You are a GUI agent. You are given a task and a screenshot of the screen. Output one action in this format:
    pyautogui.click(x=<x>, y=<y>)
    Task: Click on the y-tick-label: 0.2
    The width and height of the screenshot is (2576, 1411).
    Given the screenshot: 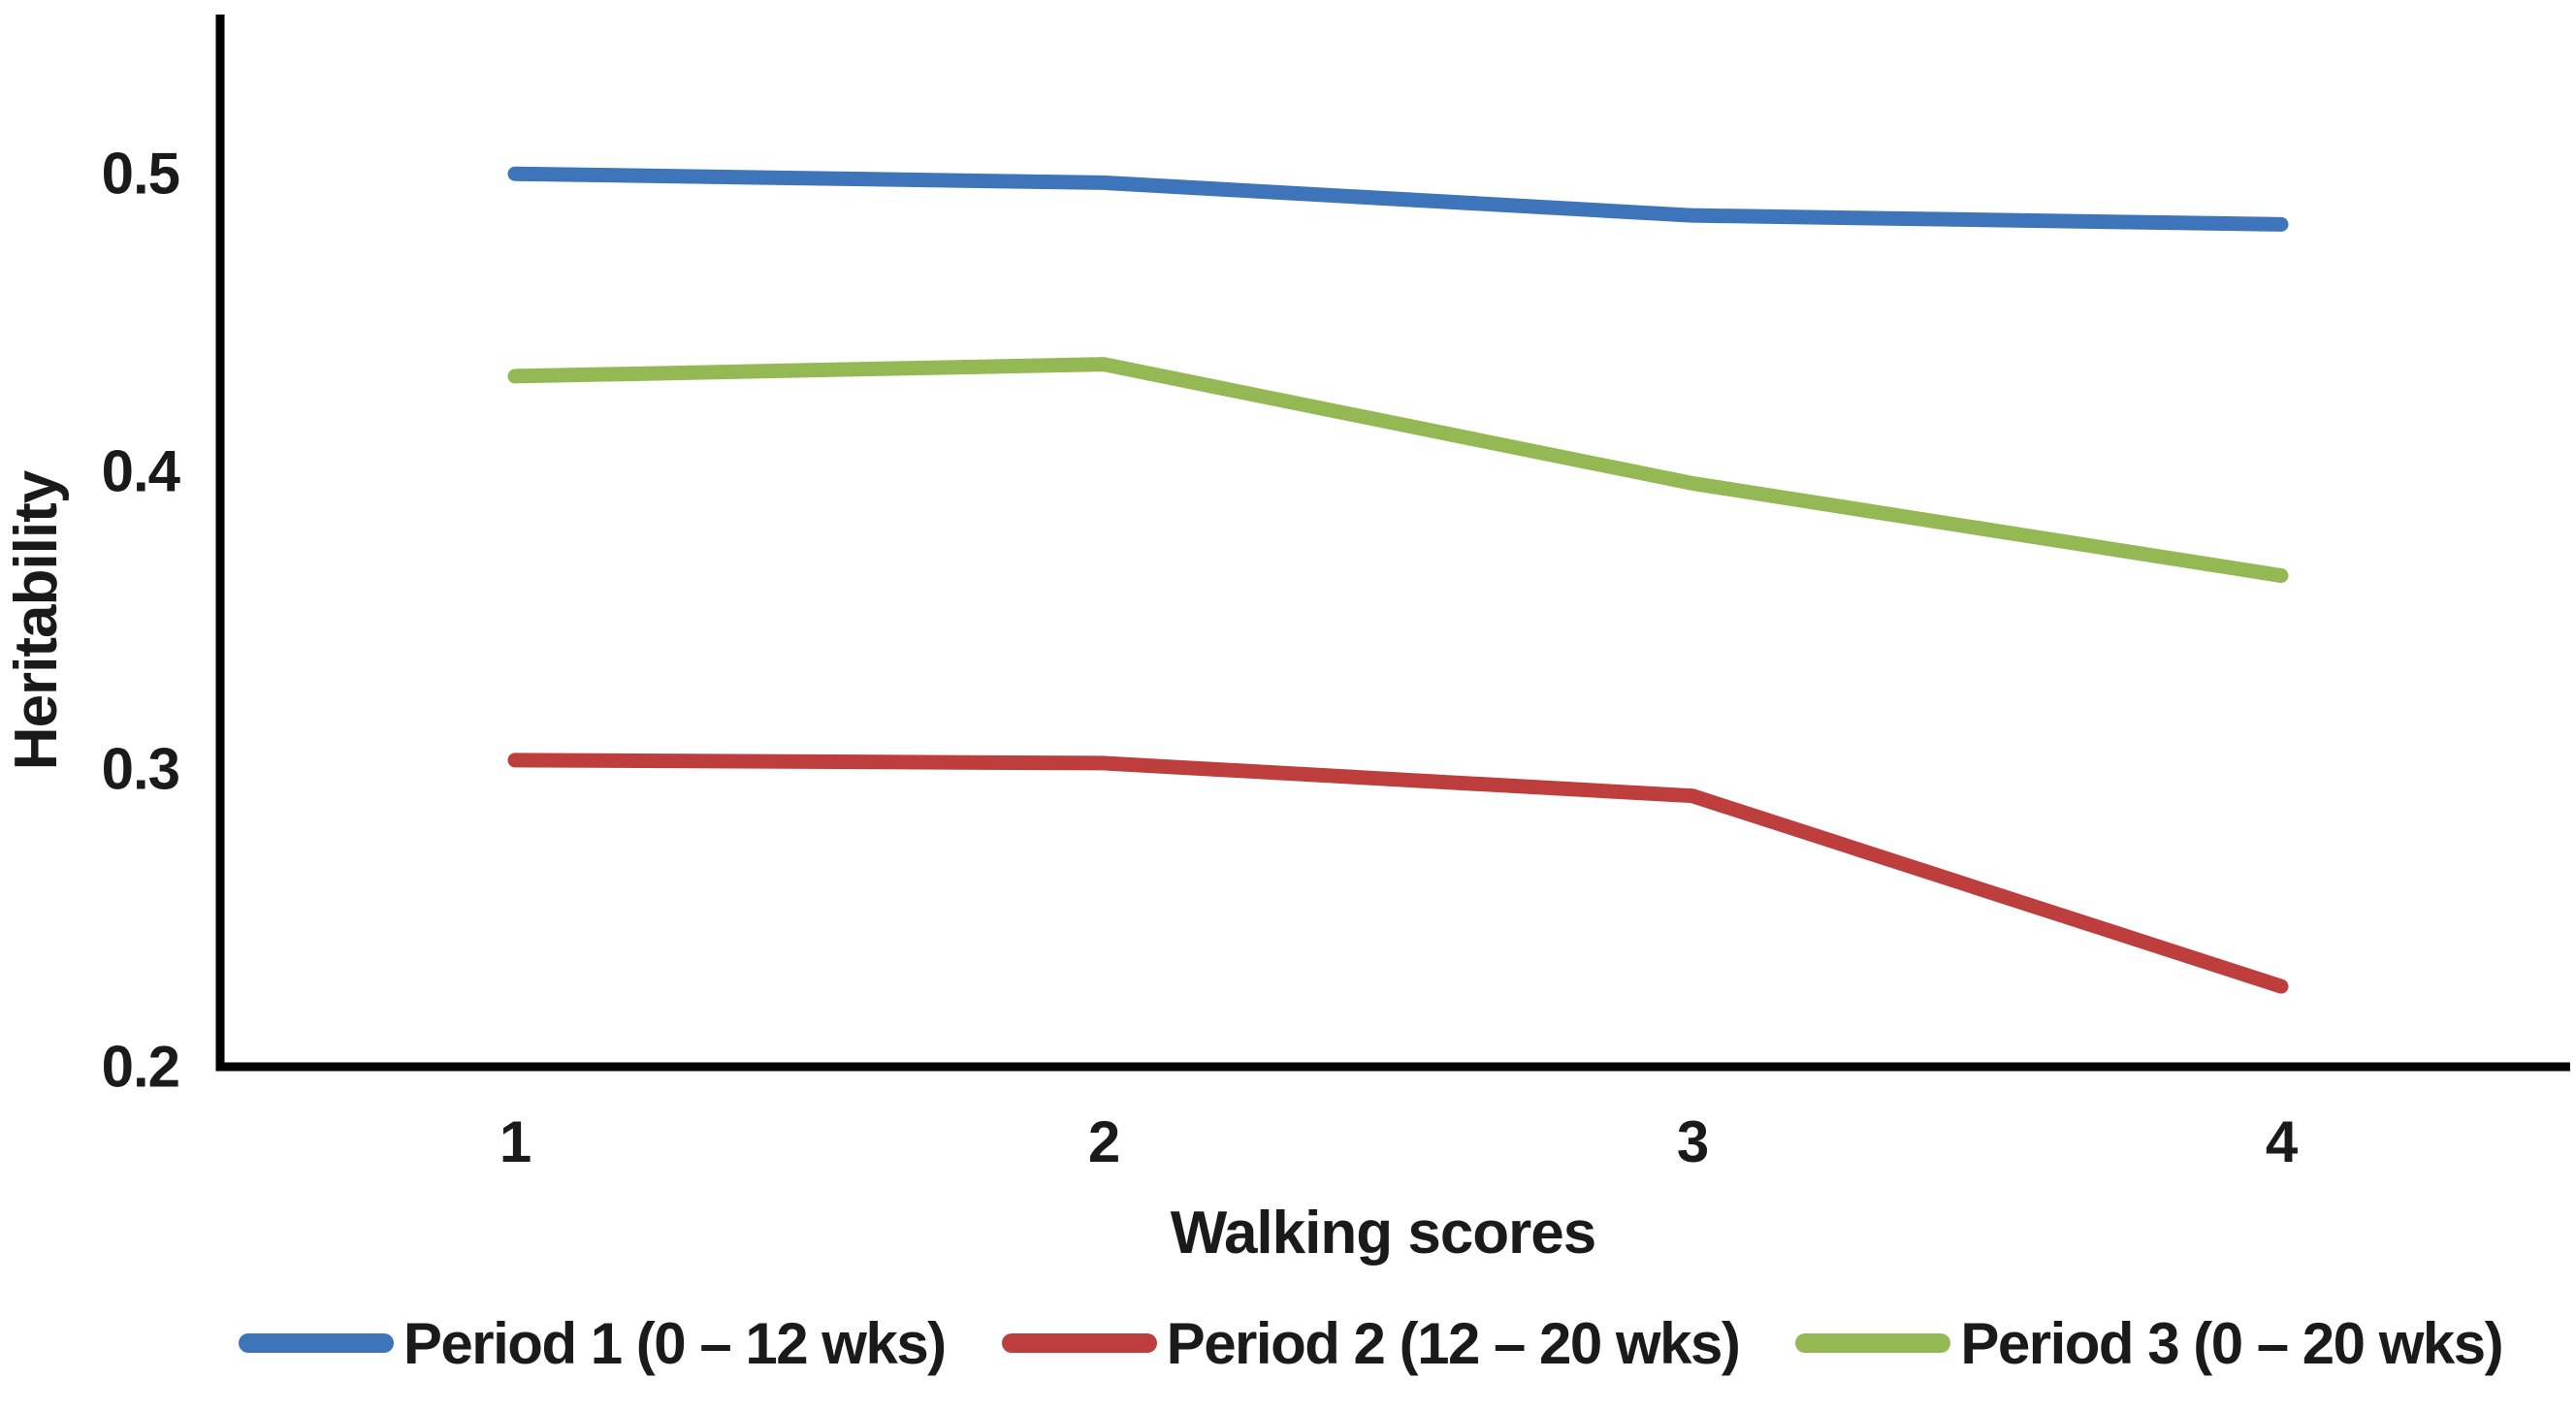 What is the action you would take?
    pyautogui.click(x=140, y=1067)
    